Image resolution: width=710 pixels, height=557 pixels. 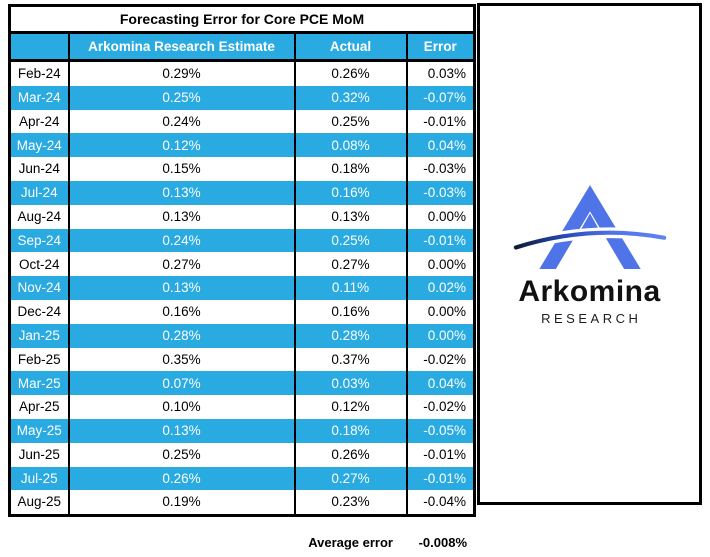 I want to click on table-row: Jun-24 0.15% 0.18% -0.03%, so click(x=242, y=169).